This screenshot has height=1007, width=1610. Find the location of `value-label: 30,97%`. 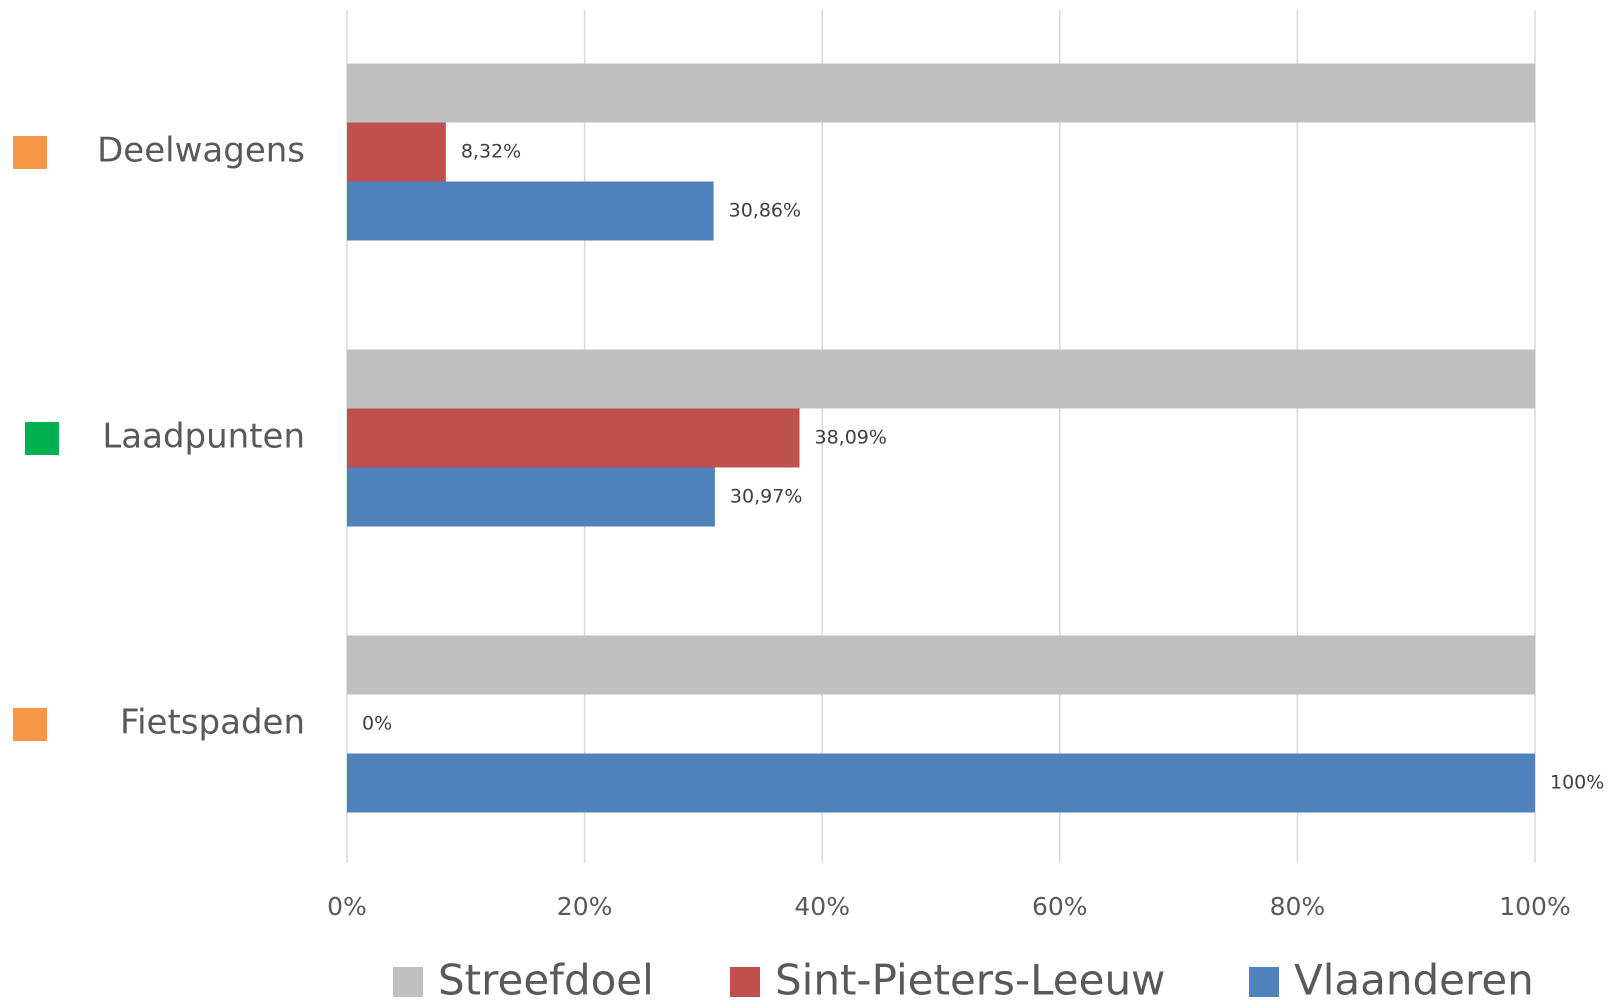

value-label: 30,97% is located at coordinates (766, 497).